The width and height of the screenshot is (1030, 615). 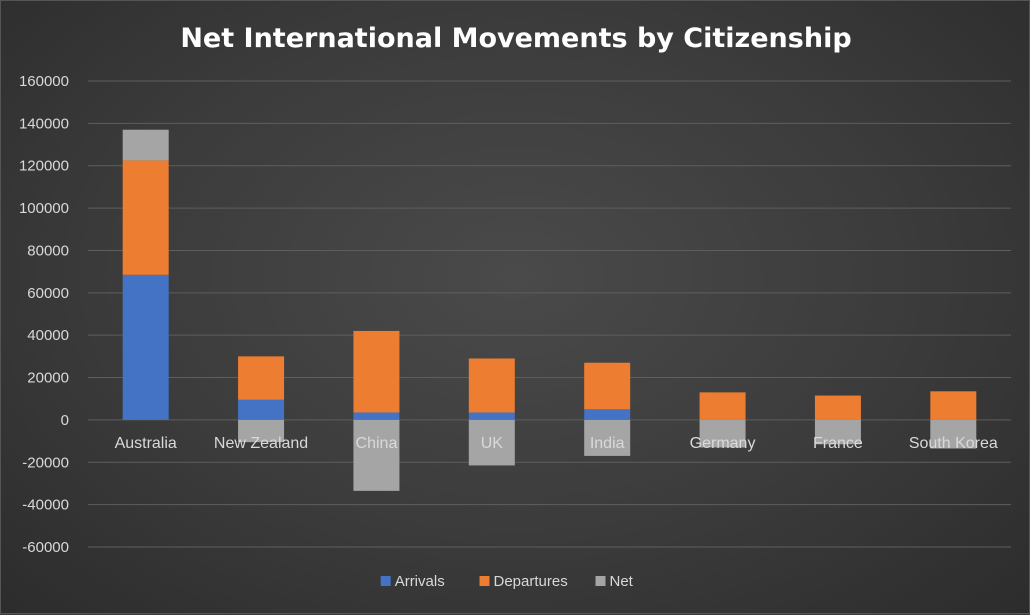 I want to click on category-label: UK, so click(x=492, y=443).